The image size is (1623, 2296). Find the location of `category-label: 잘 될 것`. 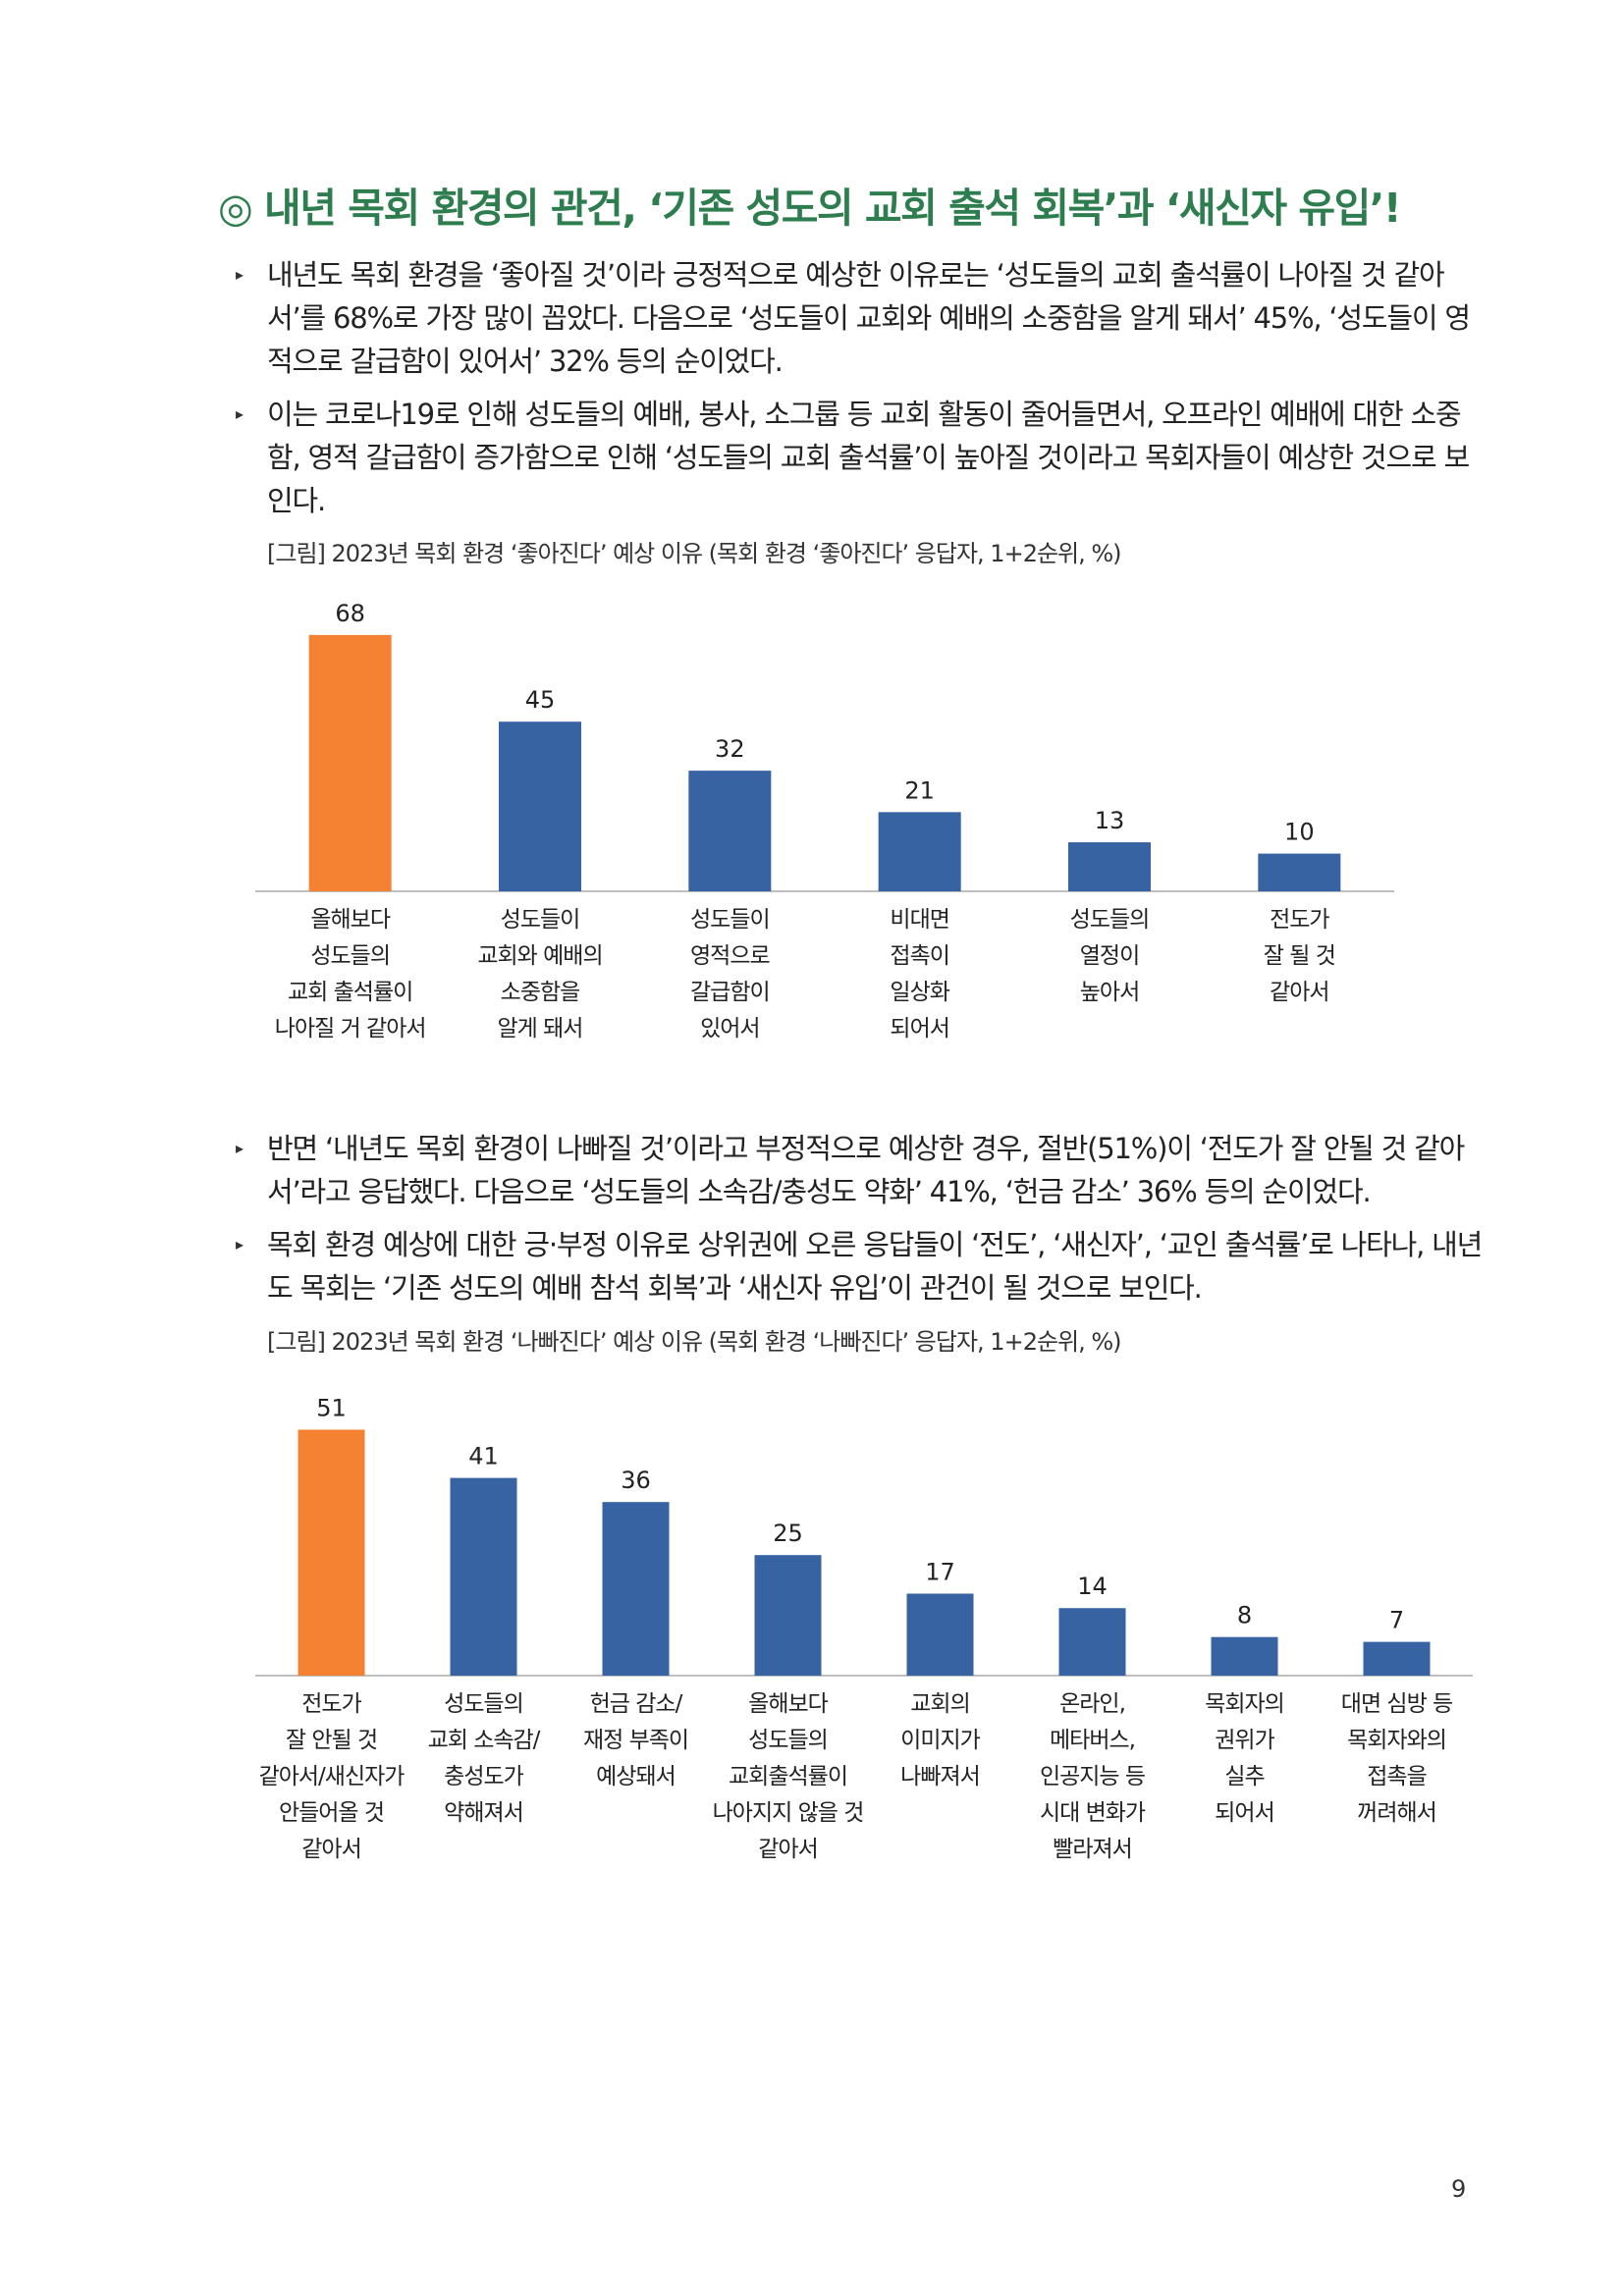

category-label: 잘 될 것 is located at coordinates (1300, 956).